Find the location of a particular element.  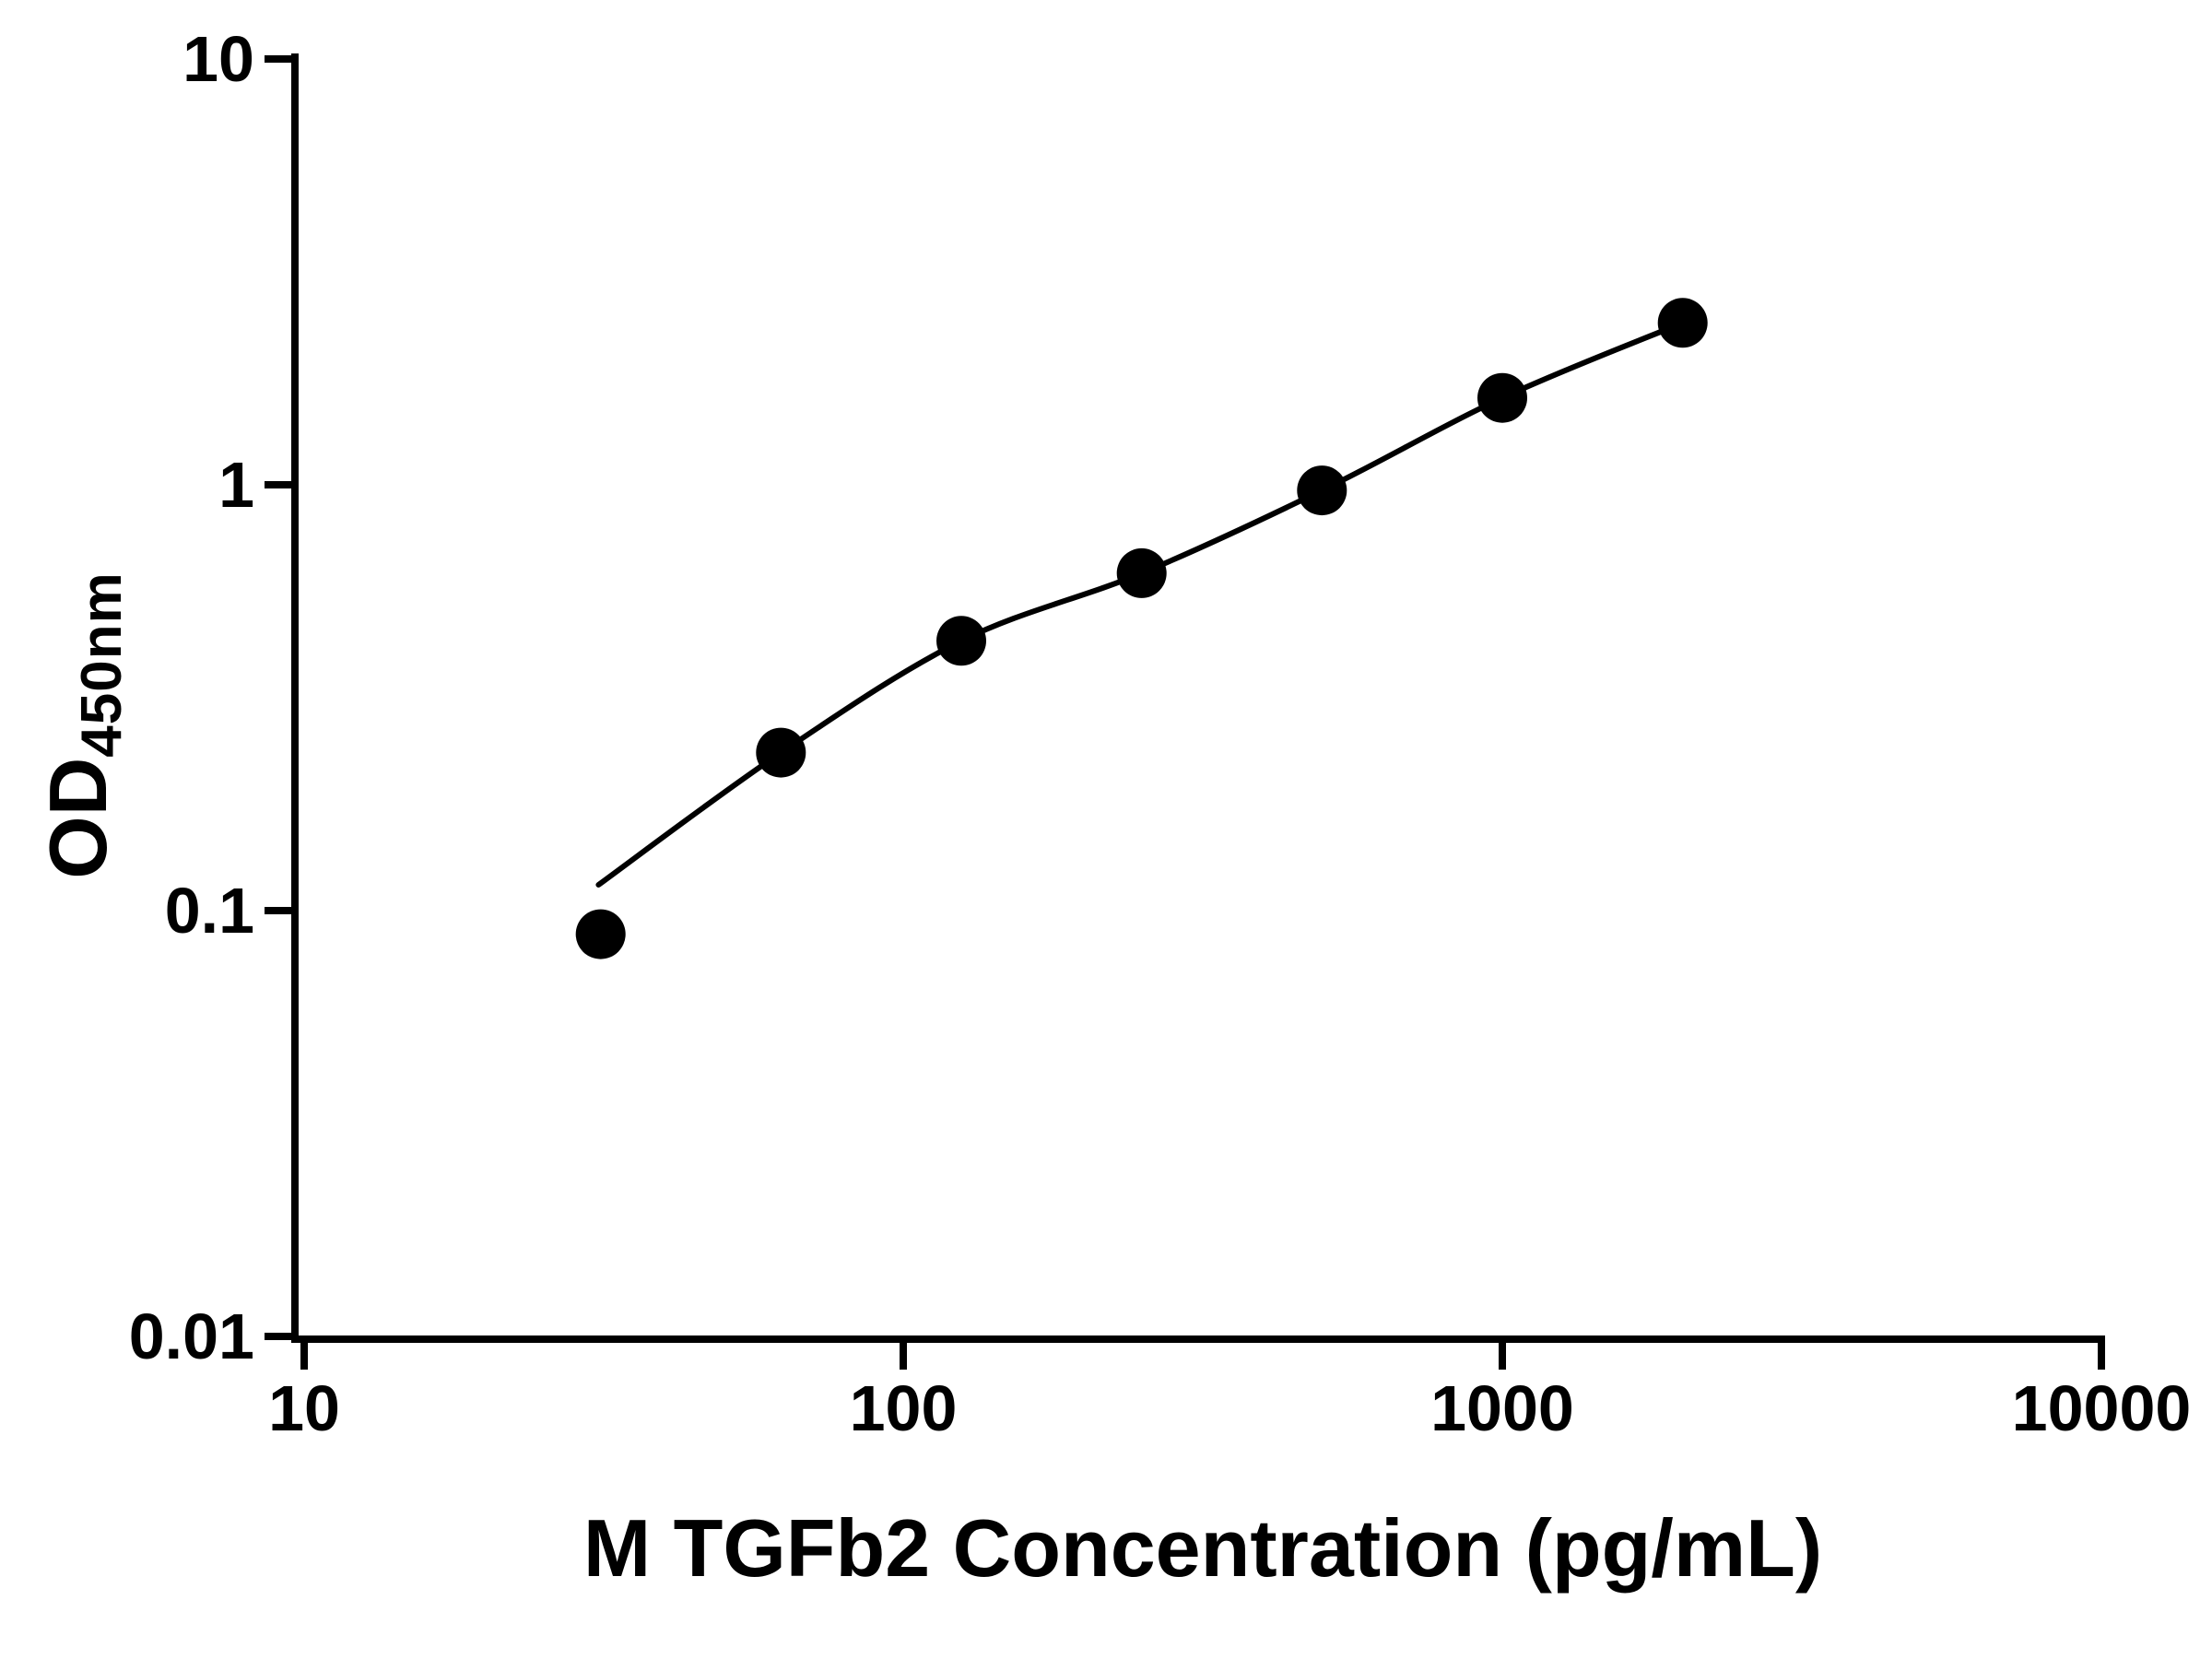

x-tick-label: 1000 is located at coordinates (1502, 1408).